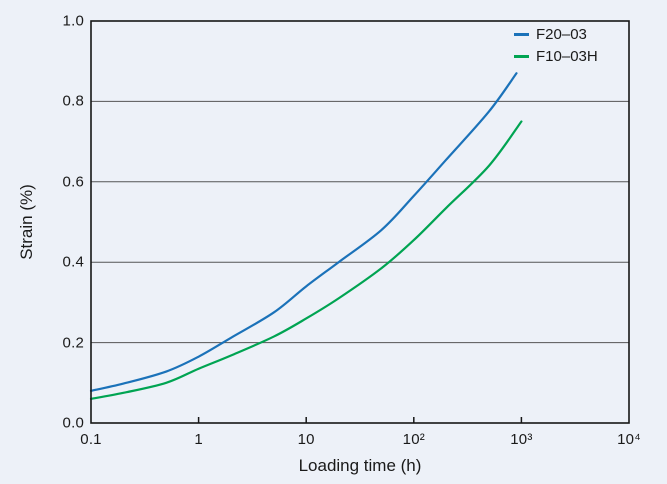 This screenshot has width=667, height=484. What do you see at coordinates (73, 343) in the screenshot?
I see `y-tick-label: 0.2` at bounding box center [73, 343].